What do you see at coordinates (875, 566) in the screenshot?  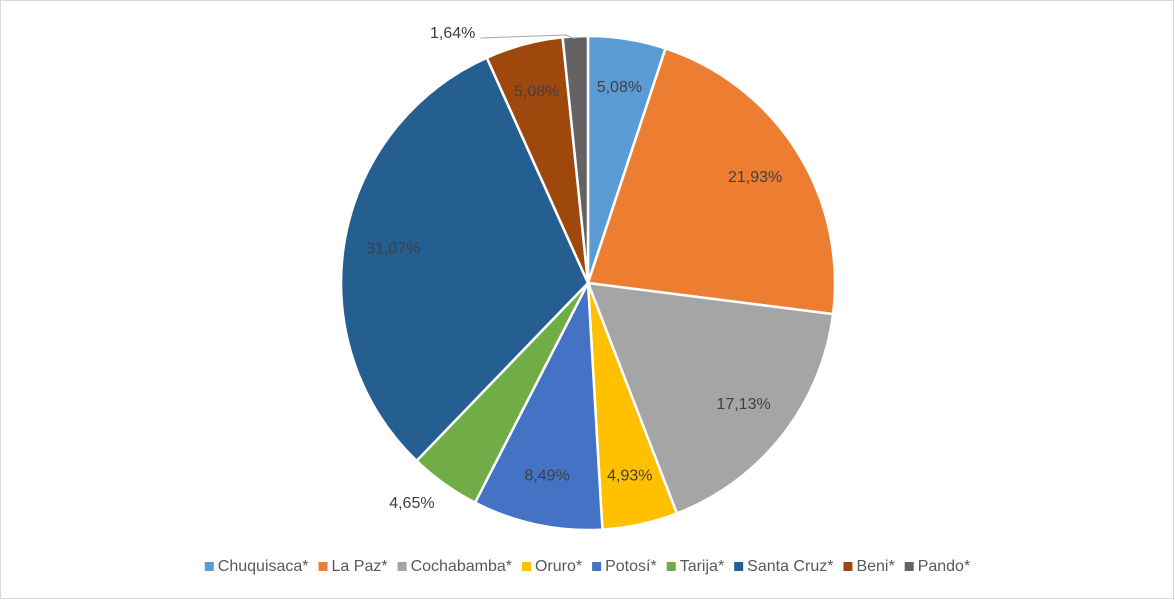 I see `legend-text: Beni*` at bounding box center [875, 566].